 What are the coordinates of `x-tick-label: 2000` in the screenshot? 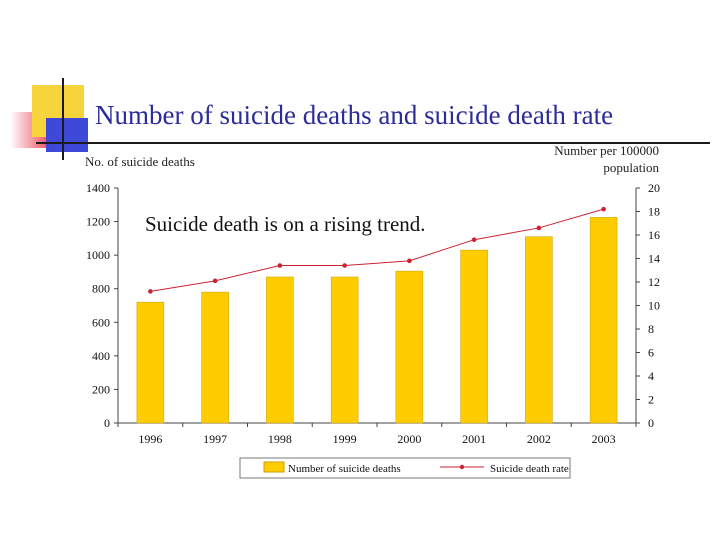 It's located at (409, 439).